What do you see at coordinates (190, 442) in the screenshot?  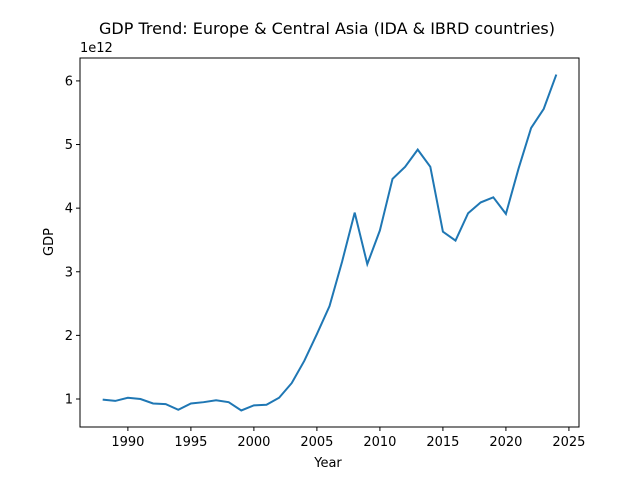 I see `x-tick-label: 1995` at bounding box center [190, 442].